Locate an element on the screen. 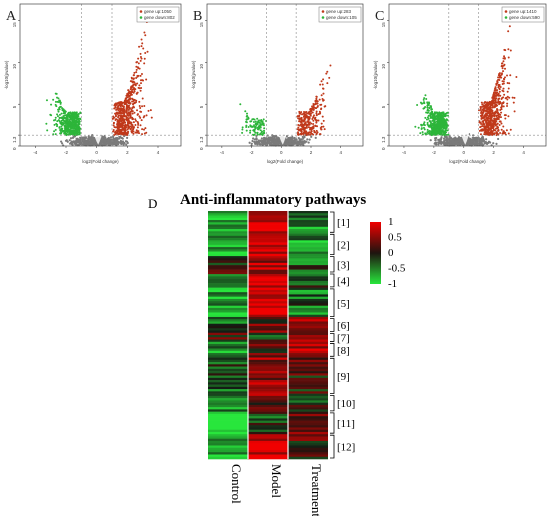 This screenshot has height=516, width=550. group-label: [7] is located at coordinates (343, 338).